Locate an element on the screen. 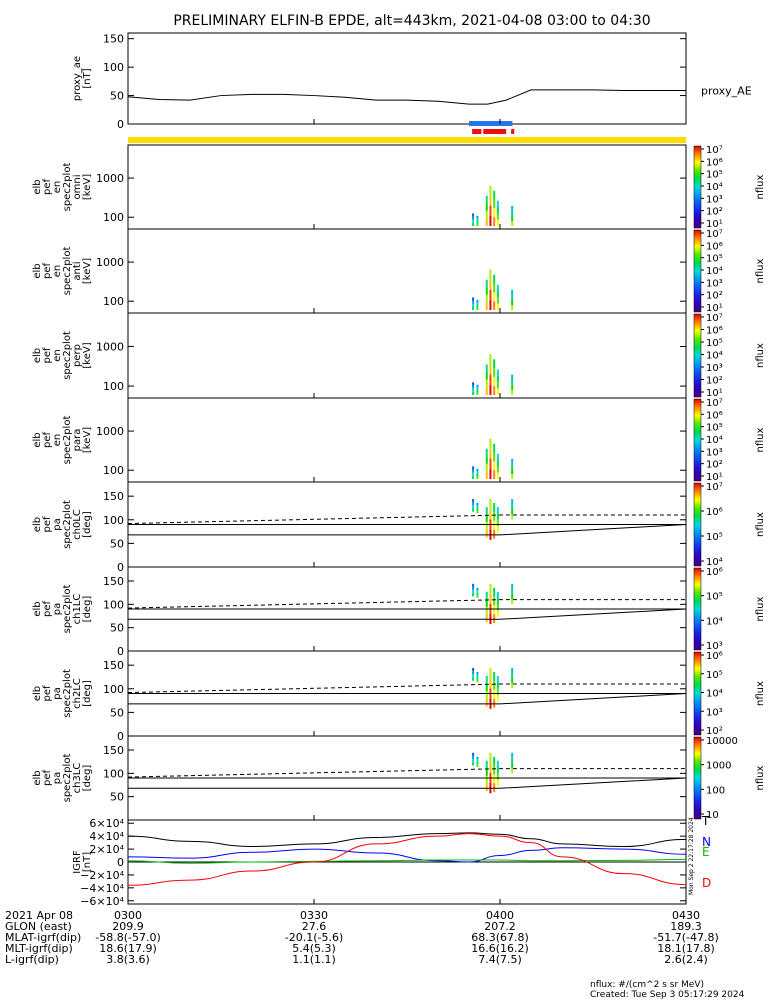 This screenshot has height=1000, width=775. xaxis-row-label: GLON (east) is located at coordinates (38, 926).